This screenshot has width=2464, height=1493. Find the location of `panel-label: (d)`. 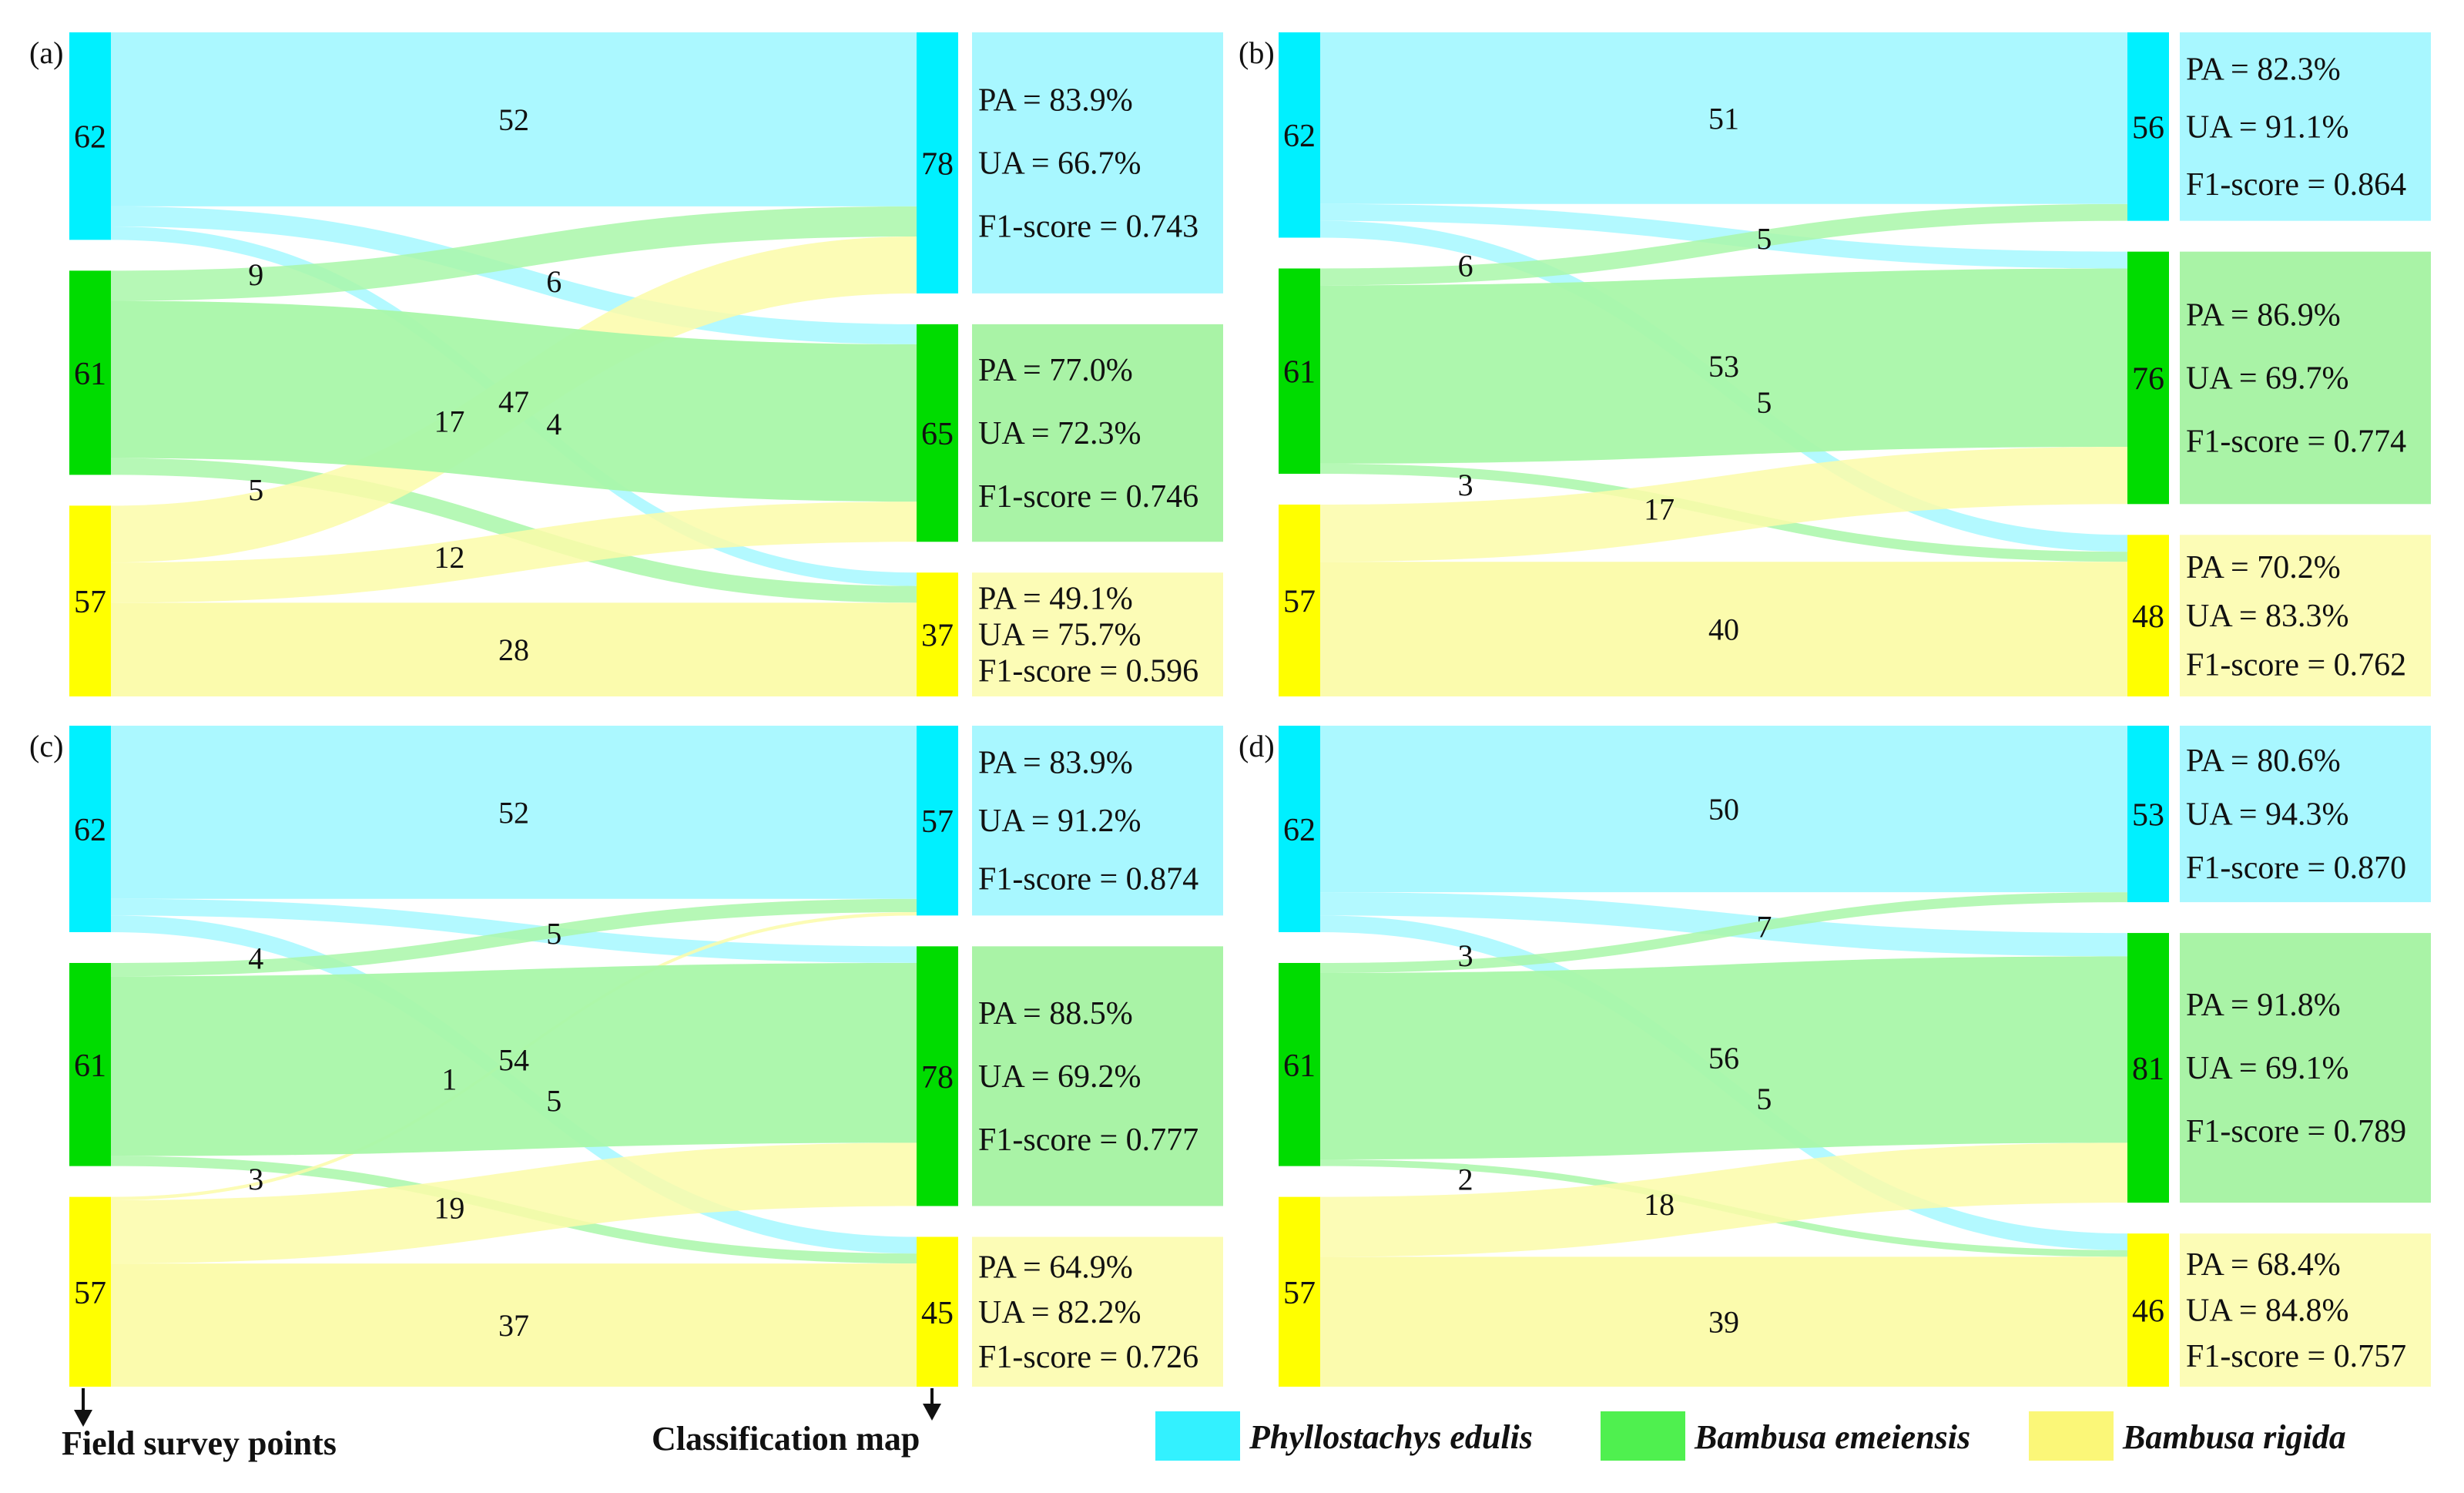

panel-label: (d) is located at coordinates (1257, 746).